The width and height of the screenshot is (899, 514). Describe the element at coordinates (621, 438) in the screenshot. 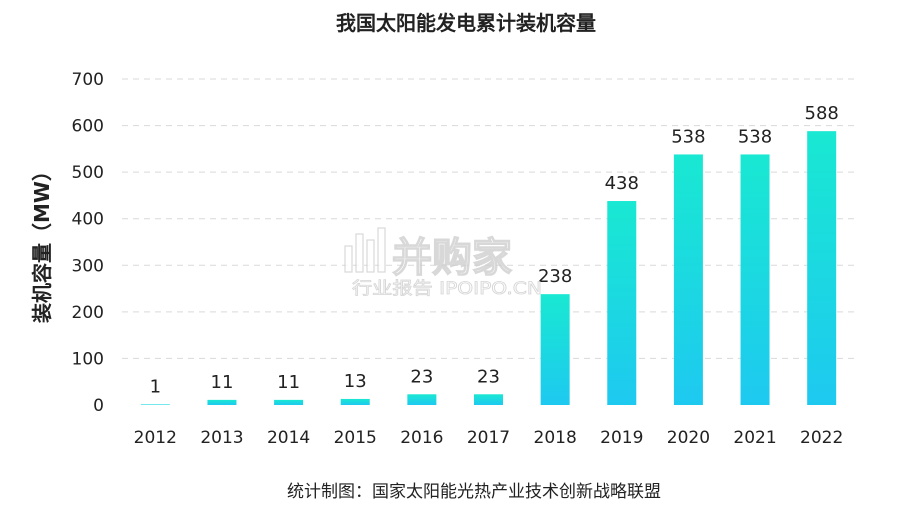

I see `x-tick-label: 2019` at that location.